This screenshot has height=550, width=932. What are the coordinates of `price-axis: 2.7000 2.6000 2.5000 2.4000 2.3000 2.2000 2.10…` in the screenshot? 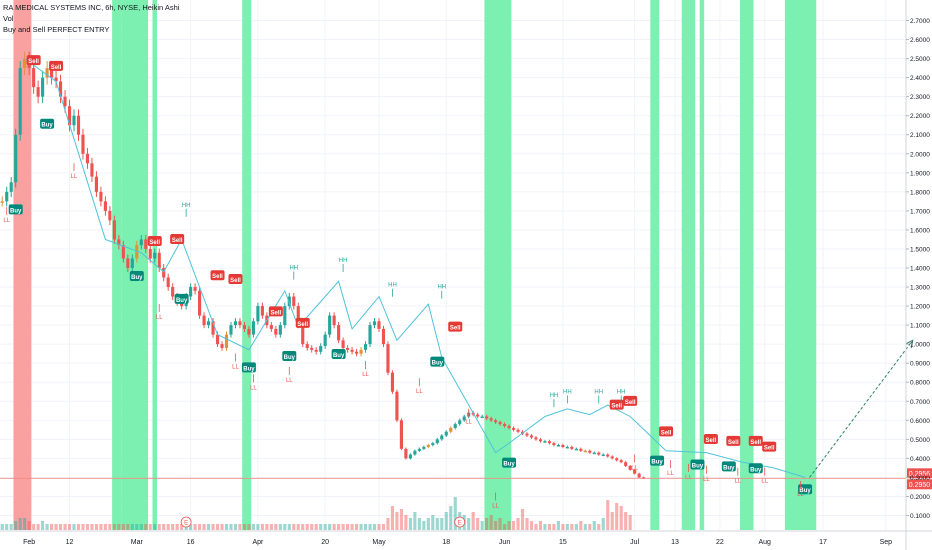 It's located at (917, 275).